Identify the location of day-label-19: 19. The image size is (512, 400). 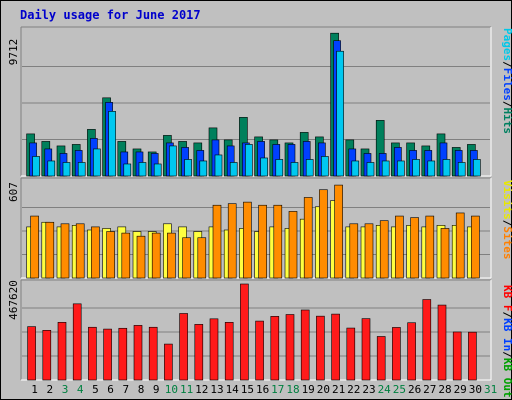
(308, 389).